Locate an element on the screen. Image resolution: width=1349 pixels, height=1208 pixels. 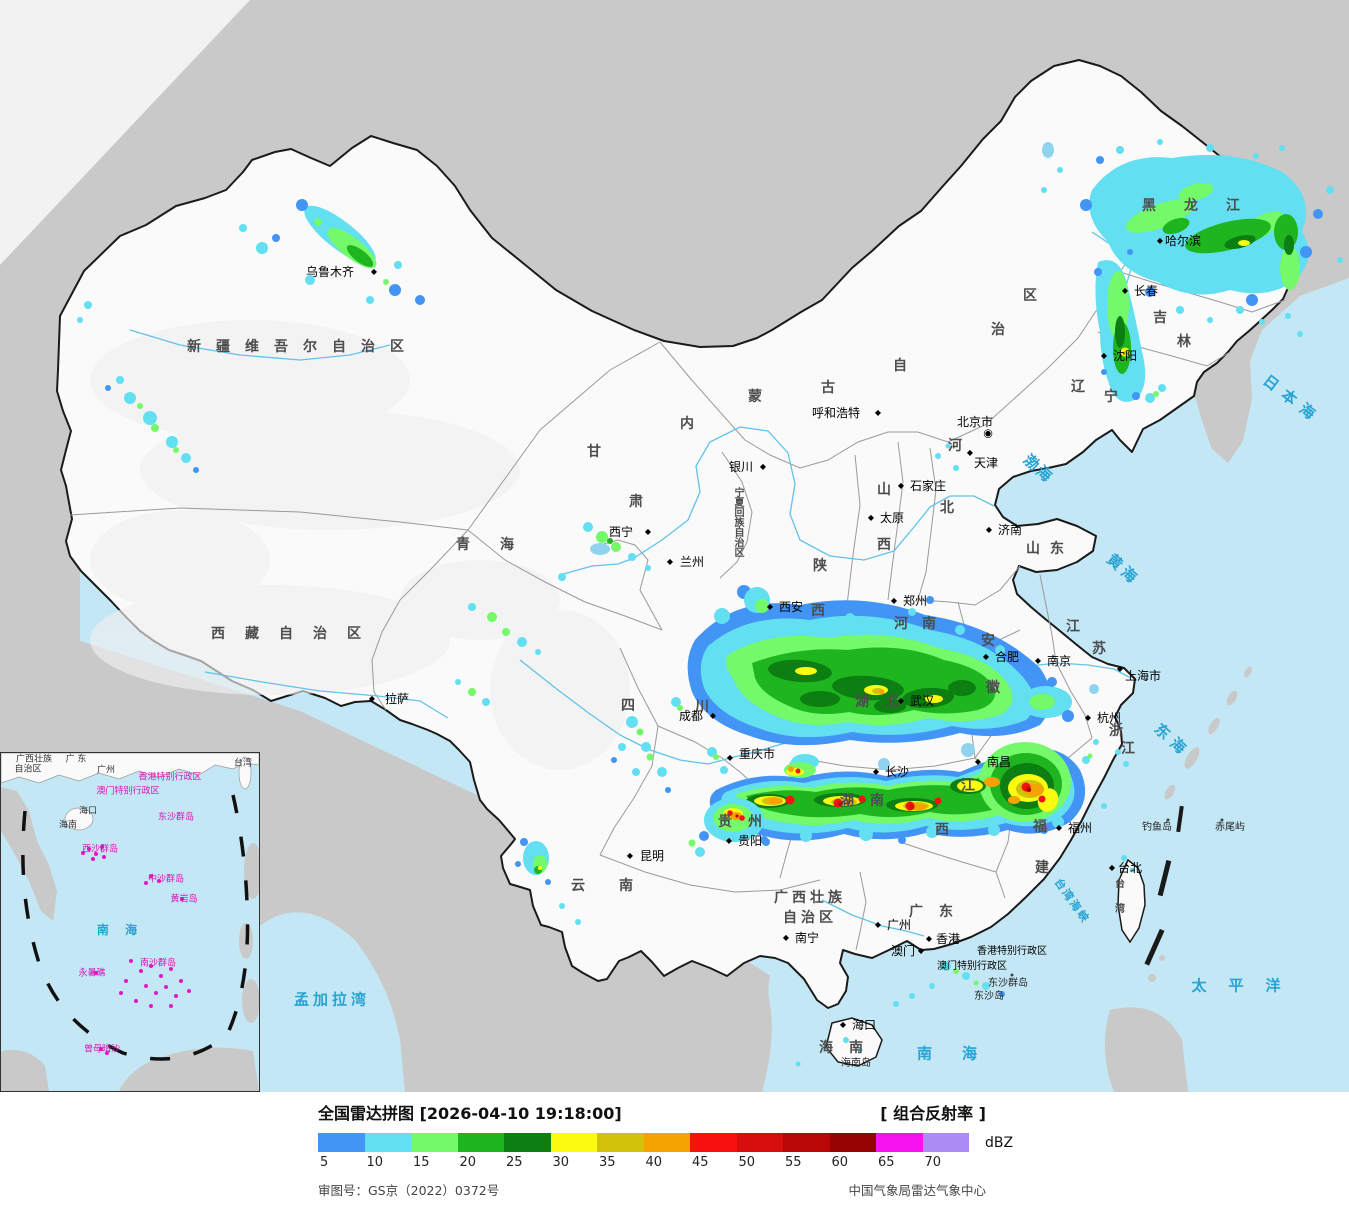
dbz-tick-row: 5 10 15 20 25 30 35 40 45 50 55 60 65 70 is located at coordinates (643, 1162).